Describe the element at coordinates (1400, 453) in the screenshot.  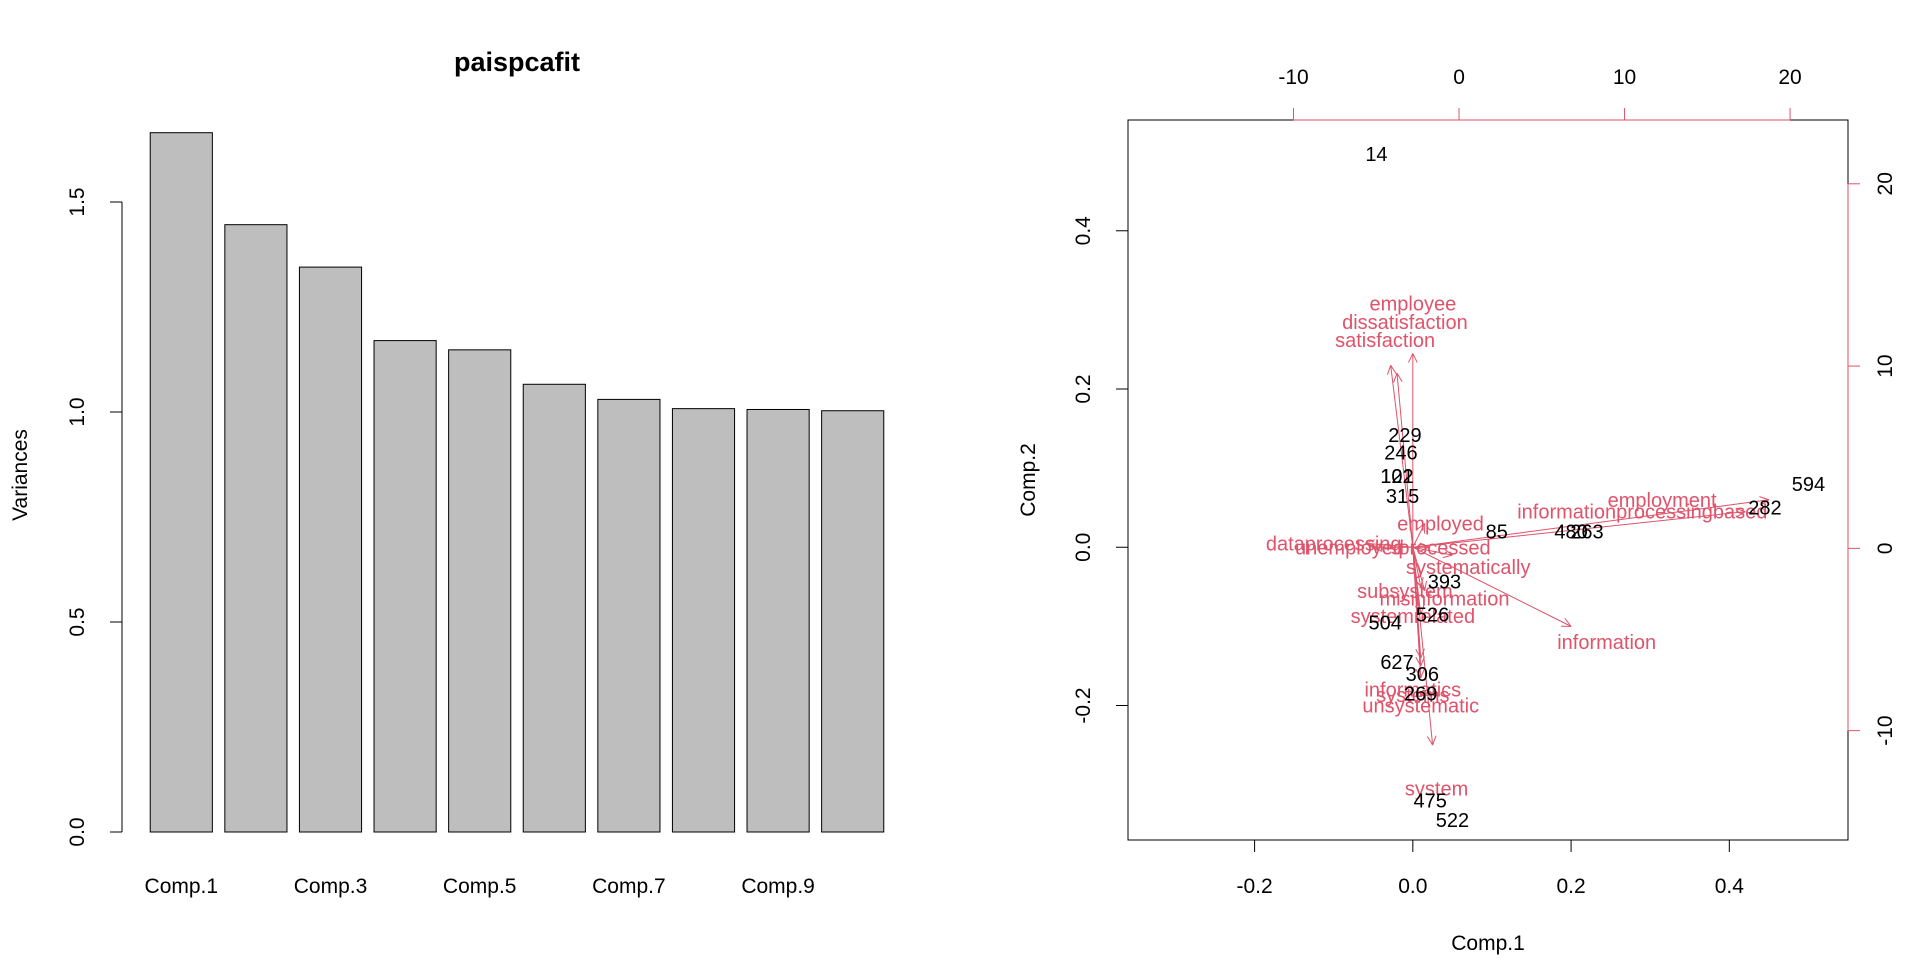
I see `observation-label: 246` at that location.